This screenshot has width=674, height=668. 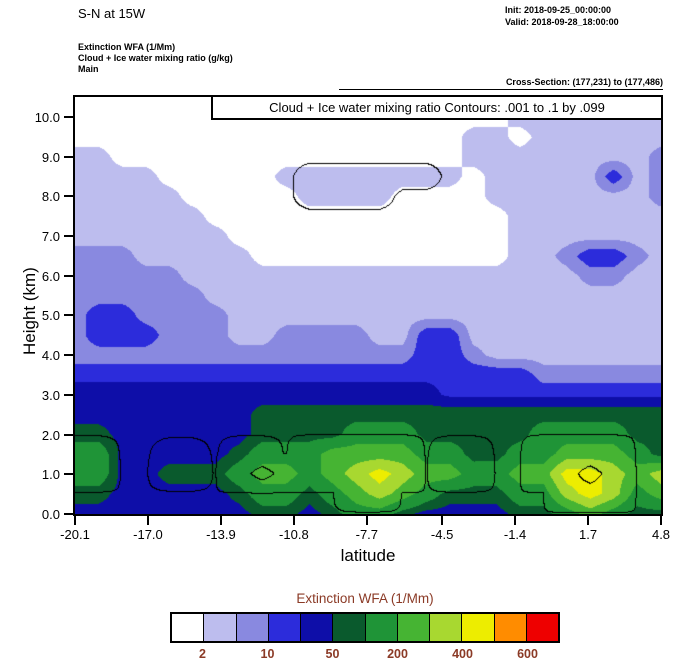 What do you see at coordinates (50, 475) in the screenshot?
I see `y-tick-label: 1.0` at bounding box center [50, 475].